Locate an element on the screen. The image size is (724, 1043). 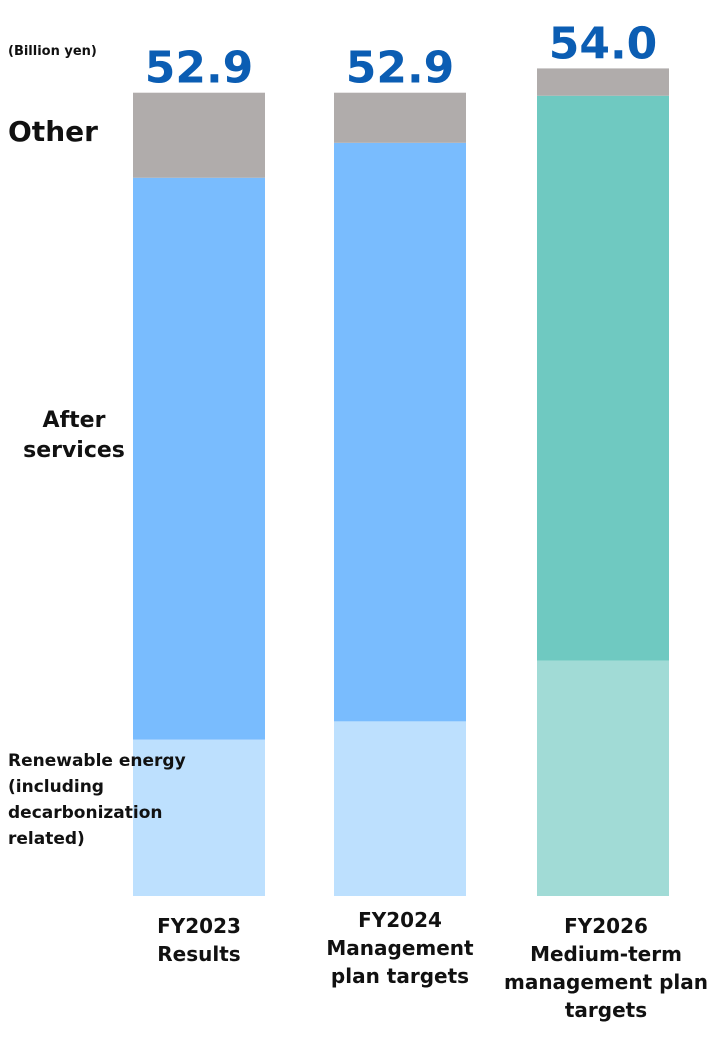
category-label-fy2024: FY2024 Management plan targets is located at coordinates (400, 948).